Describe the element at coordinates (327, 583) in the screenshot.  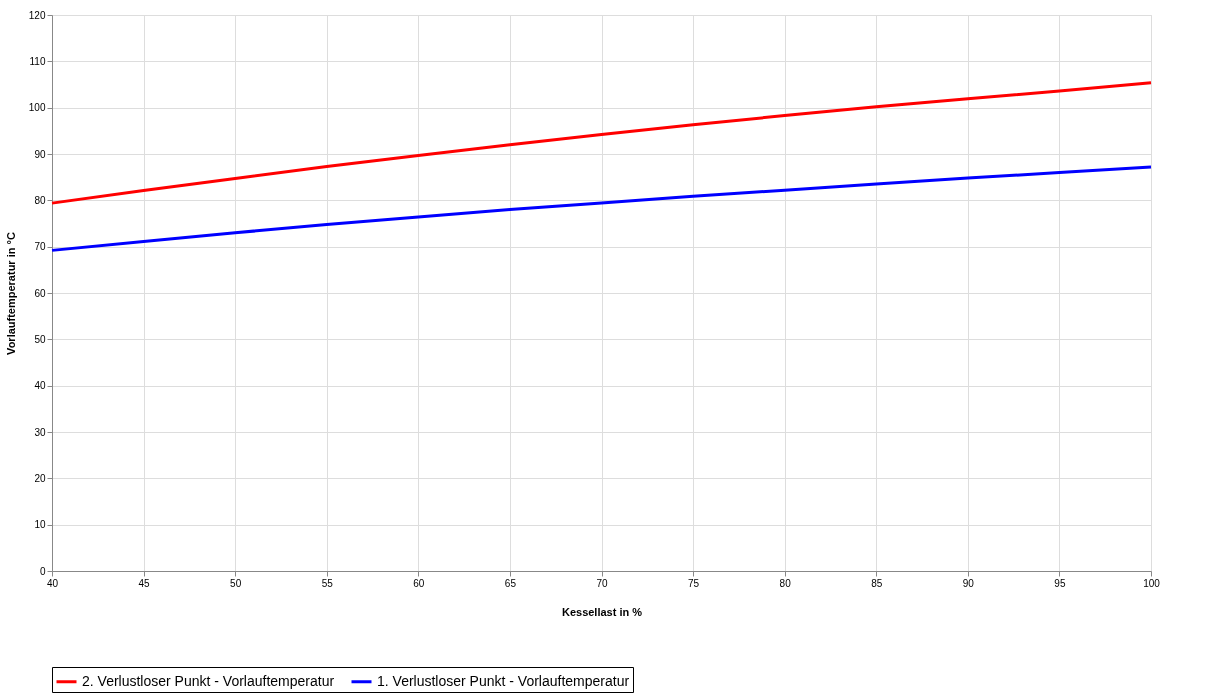
I see `x-tick-label: 55` at that location.